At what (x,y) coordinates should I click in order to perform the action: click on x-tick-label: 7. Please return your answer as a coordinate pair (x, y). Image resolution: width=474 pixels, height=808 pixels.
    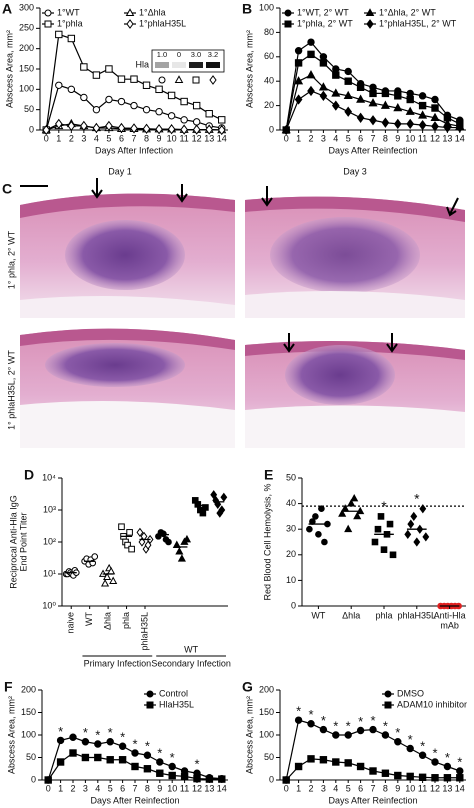
    Looking at the image, I should click on (134, 788).